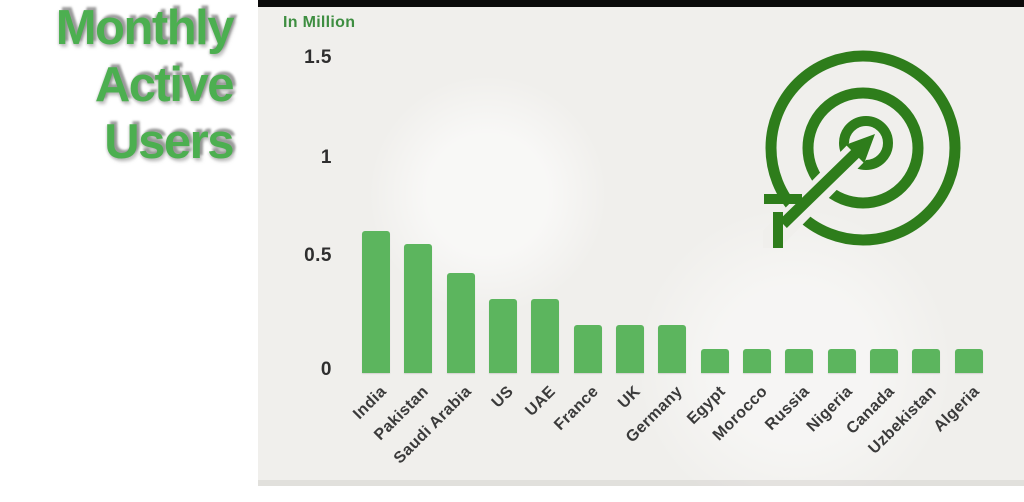 This screenshot has width=1024, height=502. Describe the element at coordinates (418, 308) in the screenshot. I see `bar-pakistan` at that location.